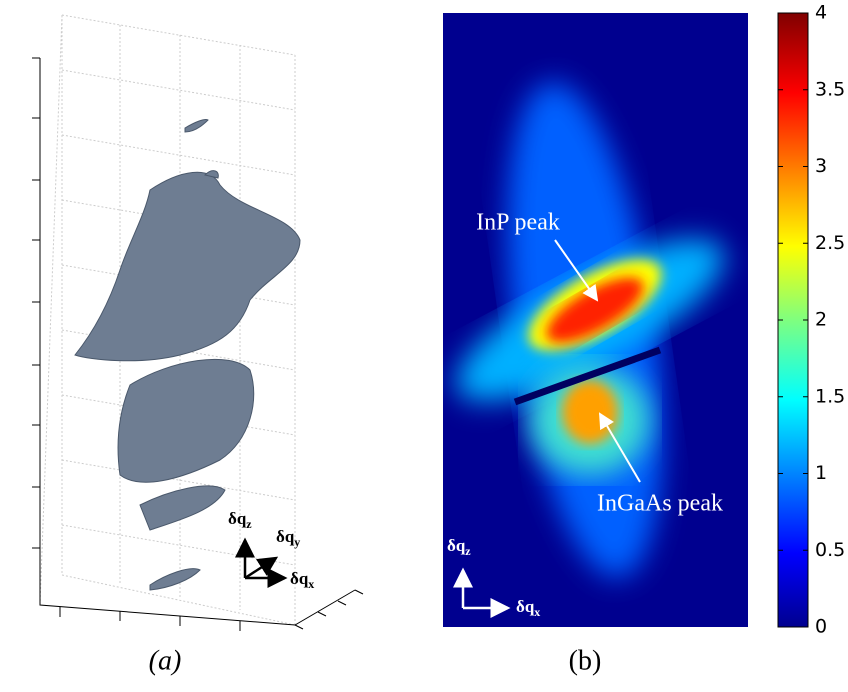 The height and width of the screenshot is (692, 848). I want to click on panel-label: (b), so click(585, 660).